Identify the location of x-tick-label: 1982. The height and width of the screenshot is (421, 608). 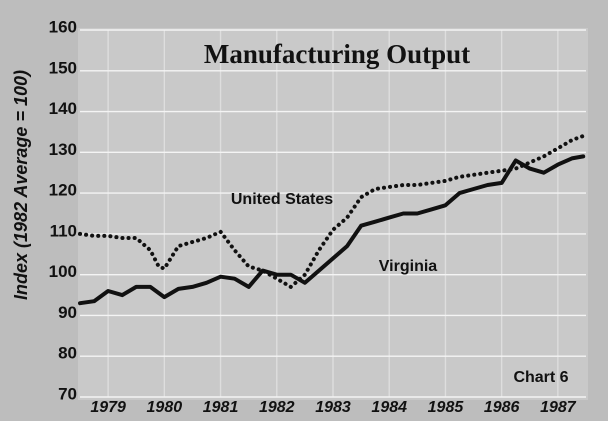
(277, 407).